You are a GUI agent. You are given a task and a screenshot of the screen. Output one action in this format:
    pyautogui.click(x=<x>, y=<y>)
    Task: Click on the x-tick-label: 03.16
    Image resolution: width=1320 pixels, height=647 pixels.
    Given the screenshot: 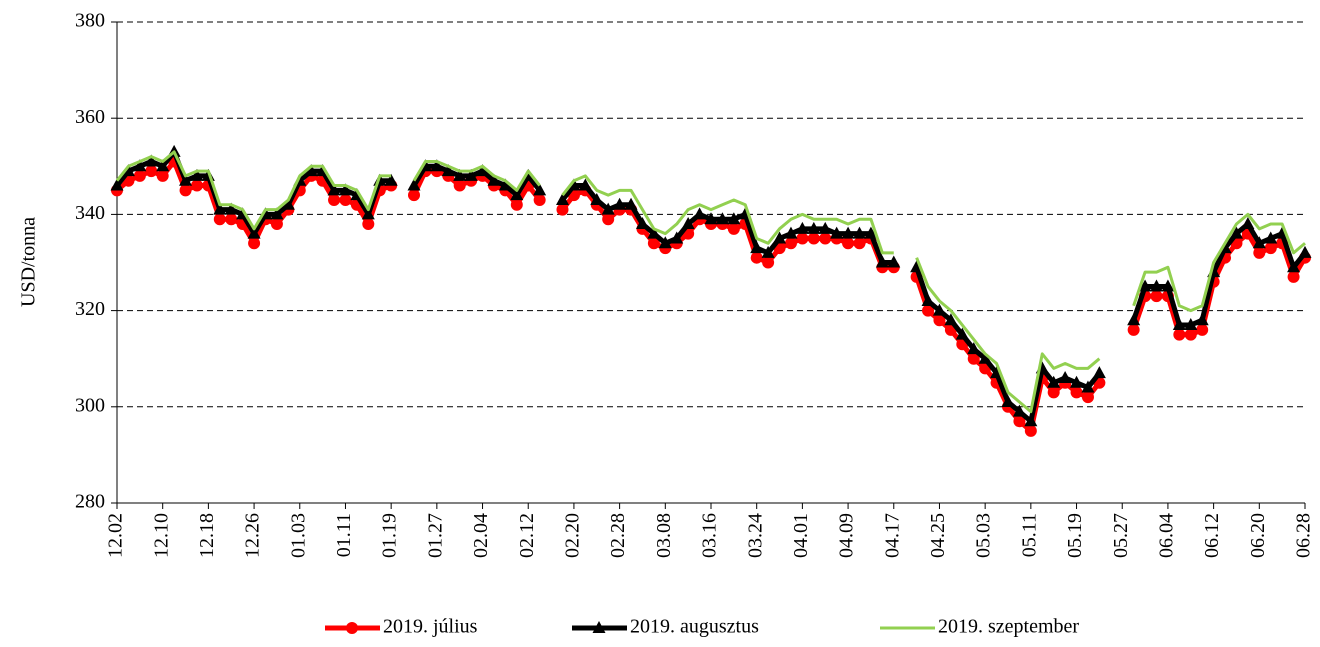 What is the action you would take?
    pyautogui.click(x=710, y=535)
    